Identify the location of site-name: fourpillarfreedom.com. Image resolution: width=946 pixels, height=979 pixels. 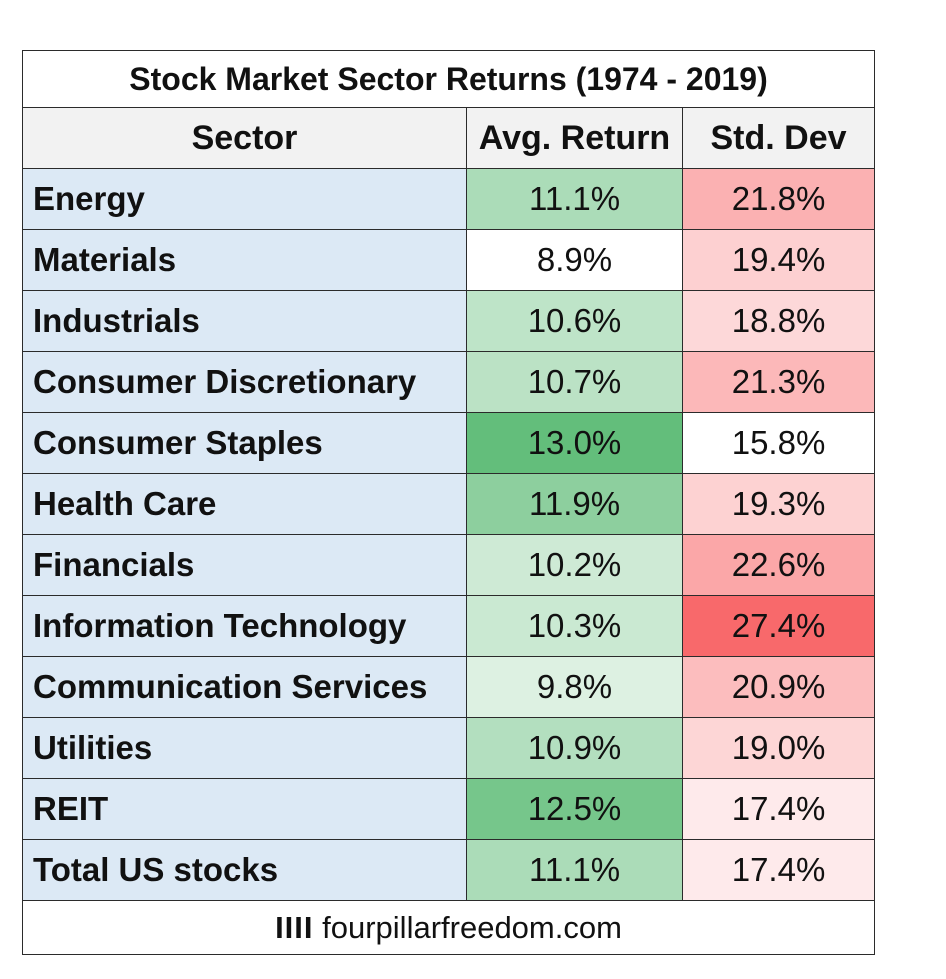
(472, 927).